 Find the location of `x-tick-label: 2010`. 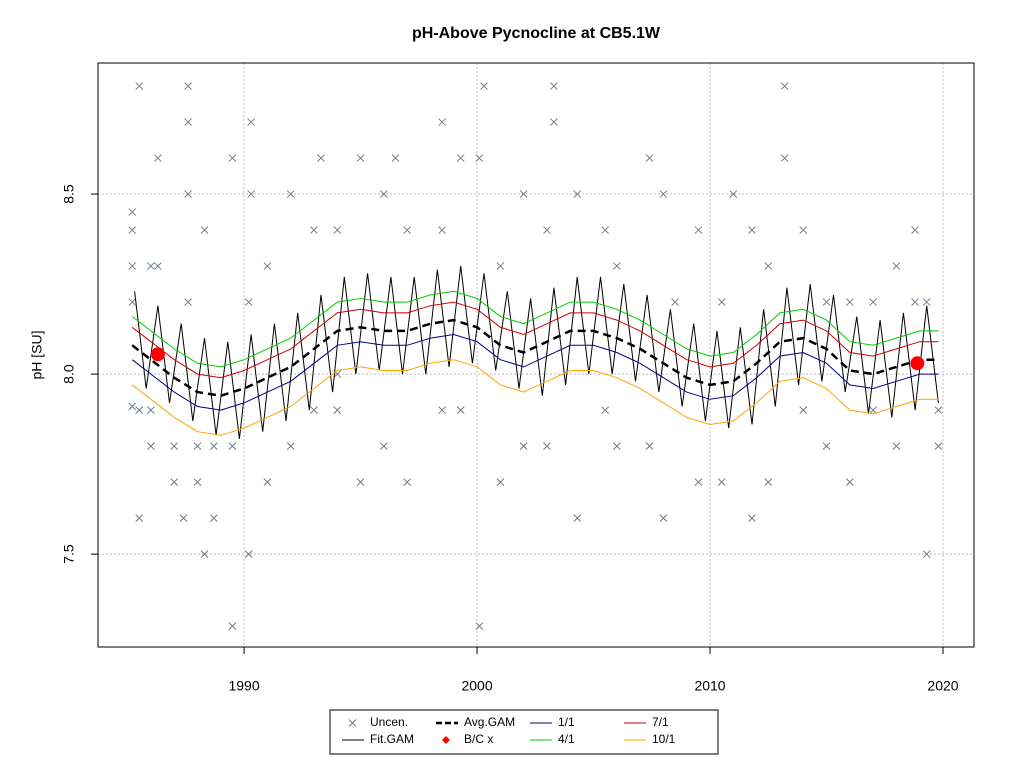

x-tick-label: 2010 is located at coordinates (709, 686).